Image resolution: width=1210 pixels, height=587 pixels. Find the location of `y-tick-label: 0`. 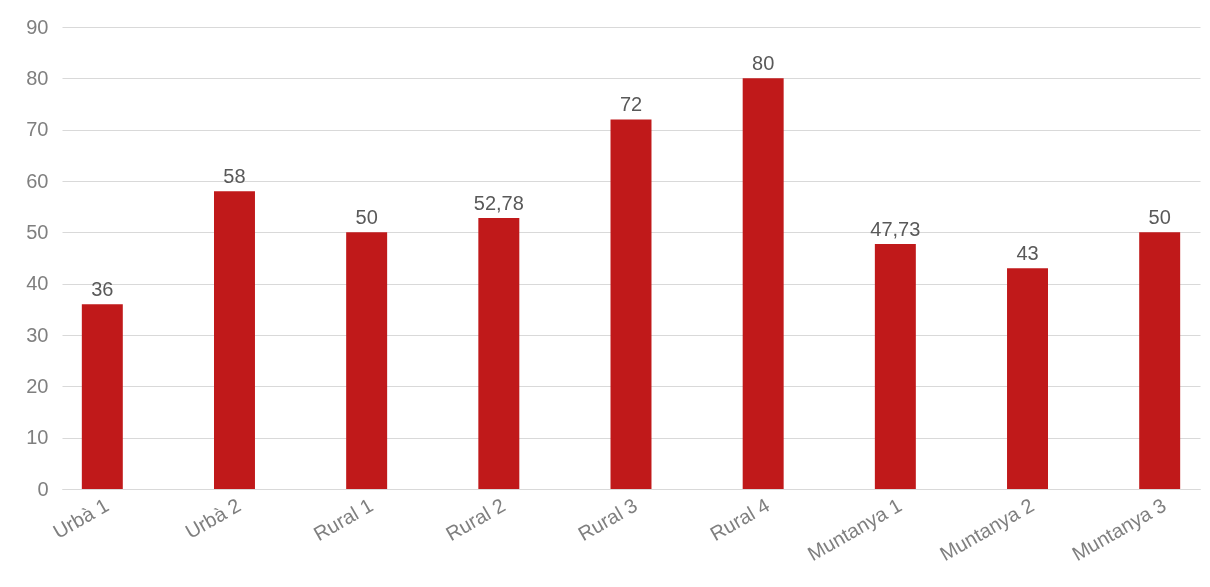

y-tick-label: 0 is located at coordinates (43, 488).